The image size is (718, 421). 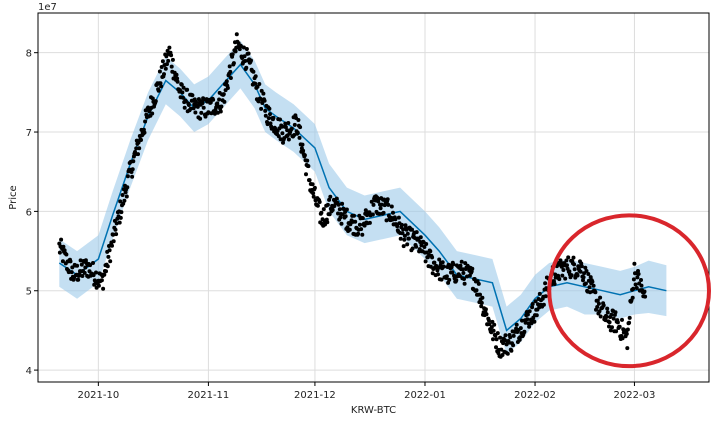 I want to click on x-tick-label: 2022-01, so click(x=425, y=395).